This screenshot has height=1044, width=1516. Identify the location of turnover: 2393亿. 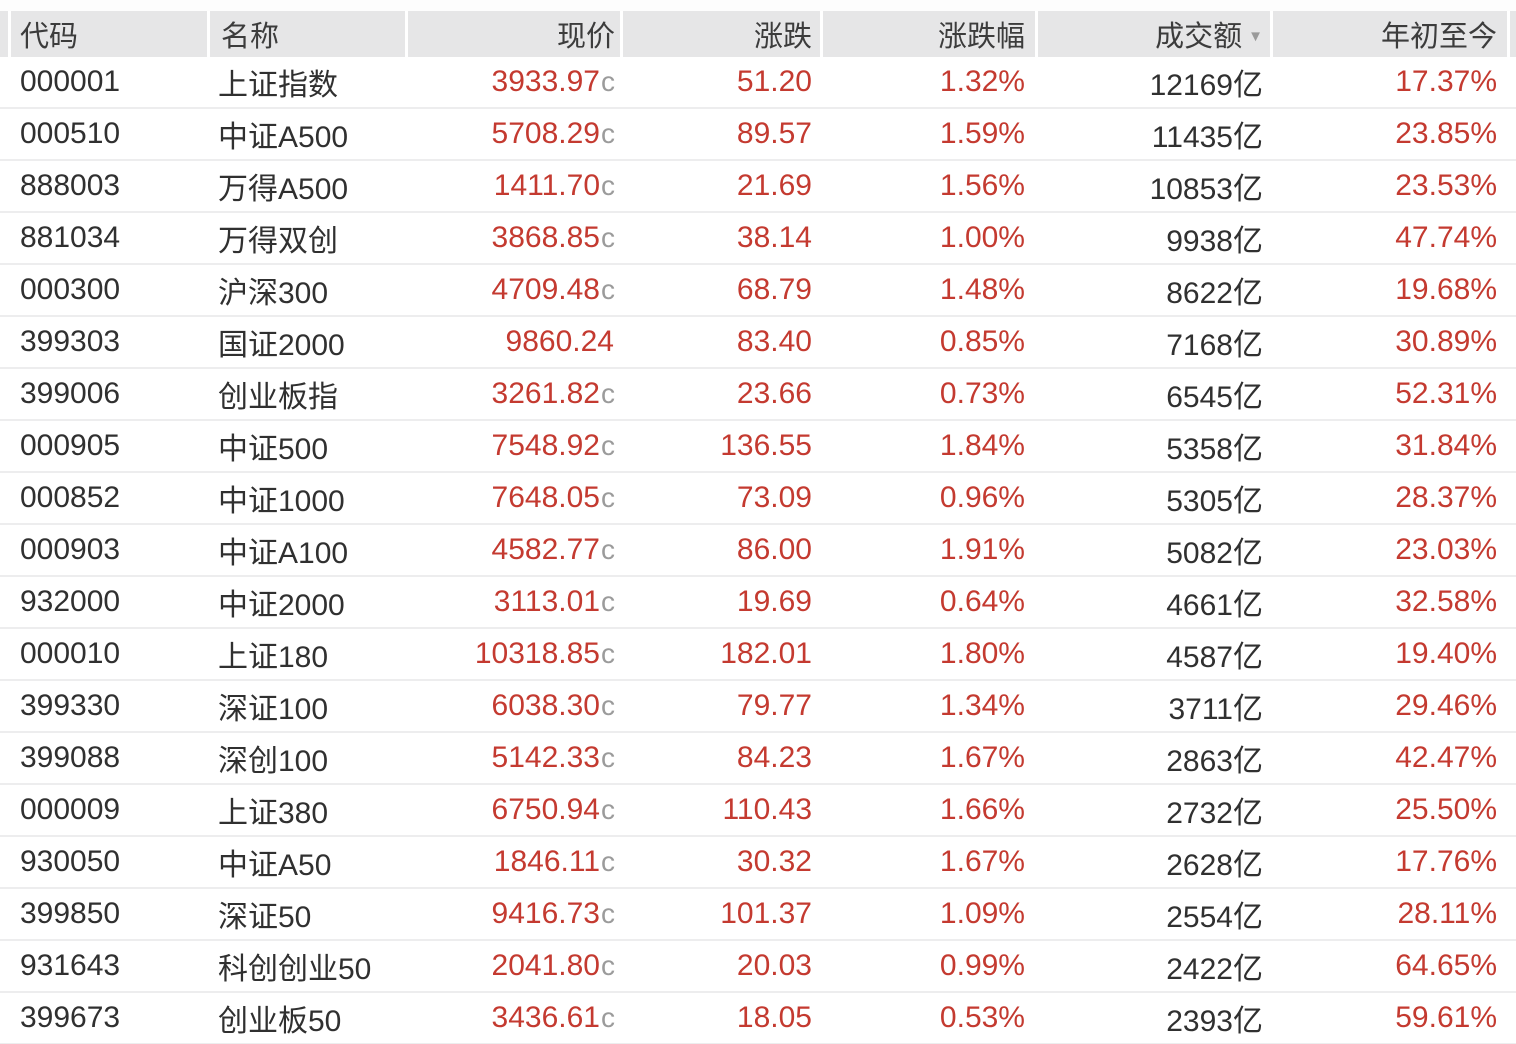
(1214, 1021).